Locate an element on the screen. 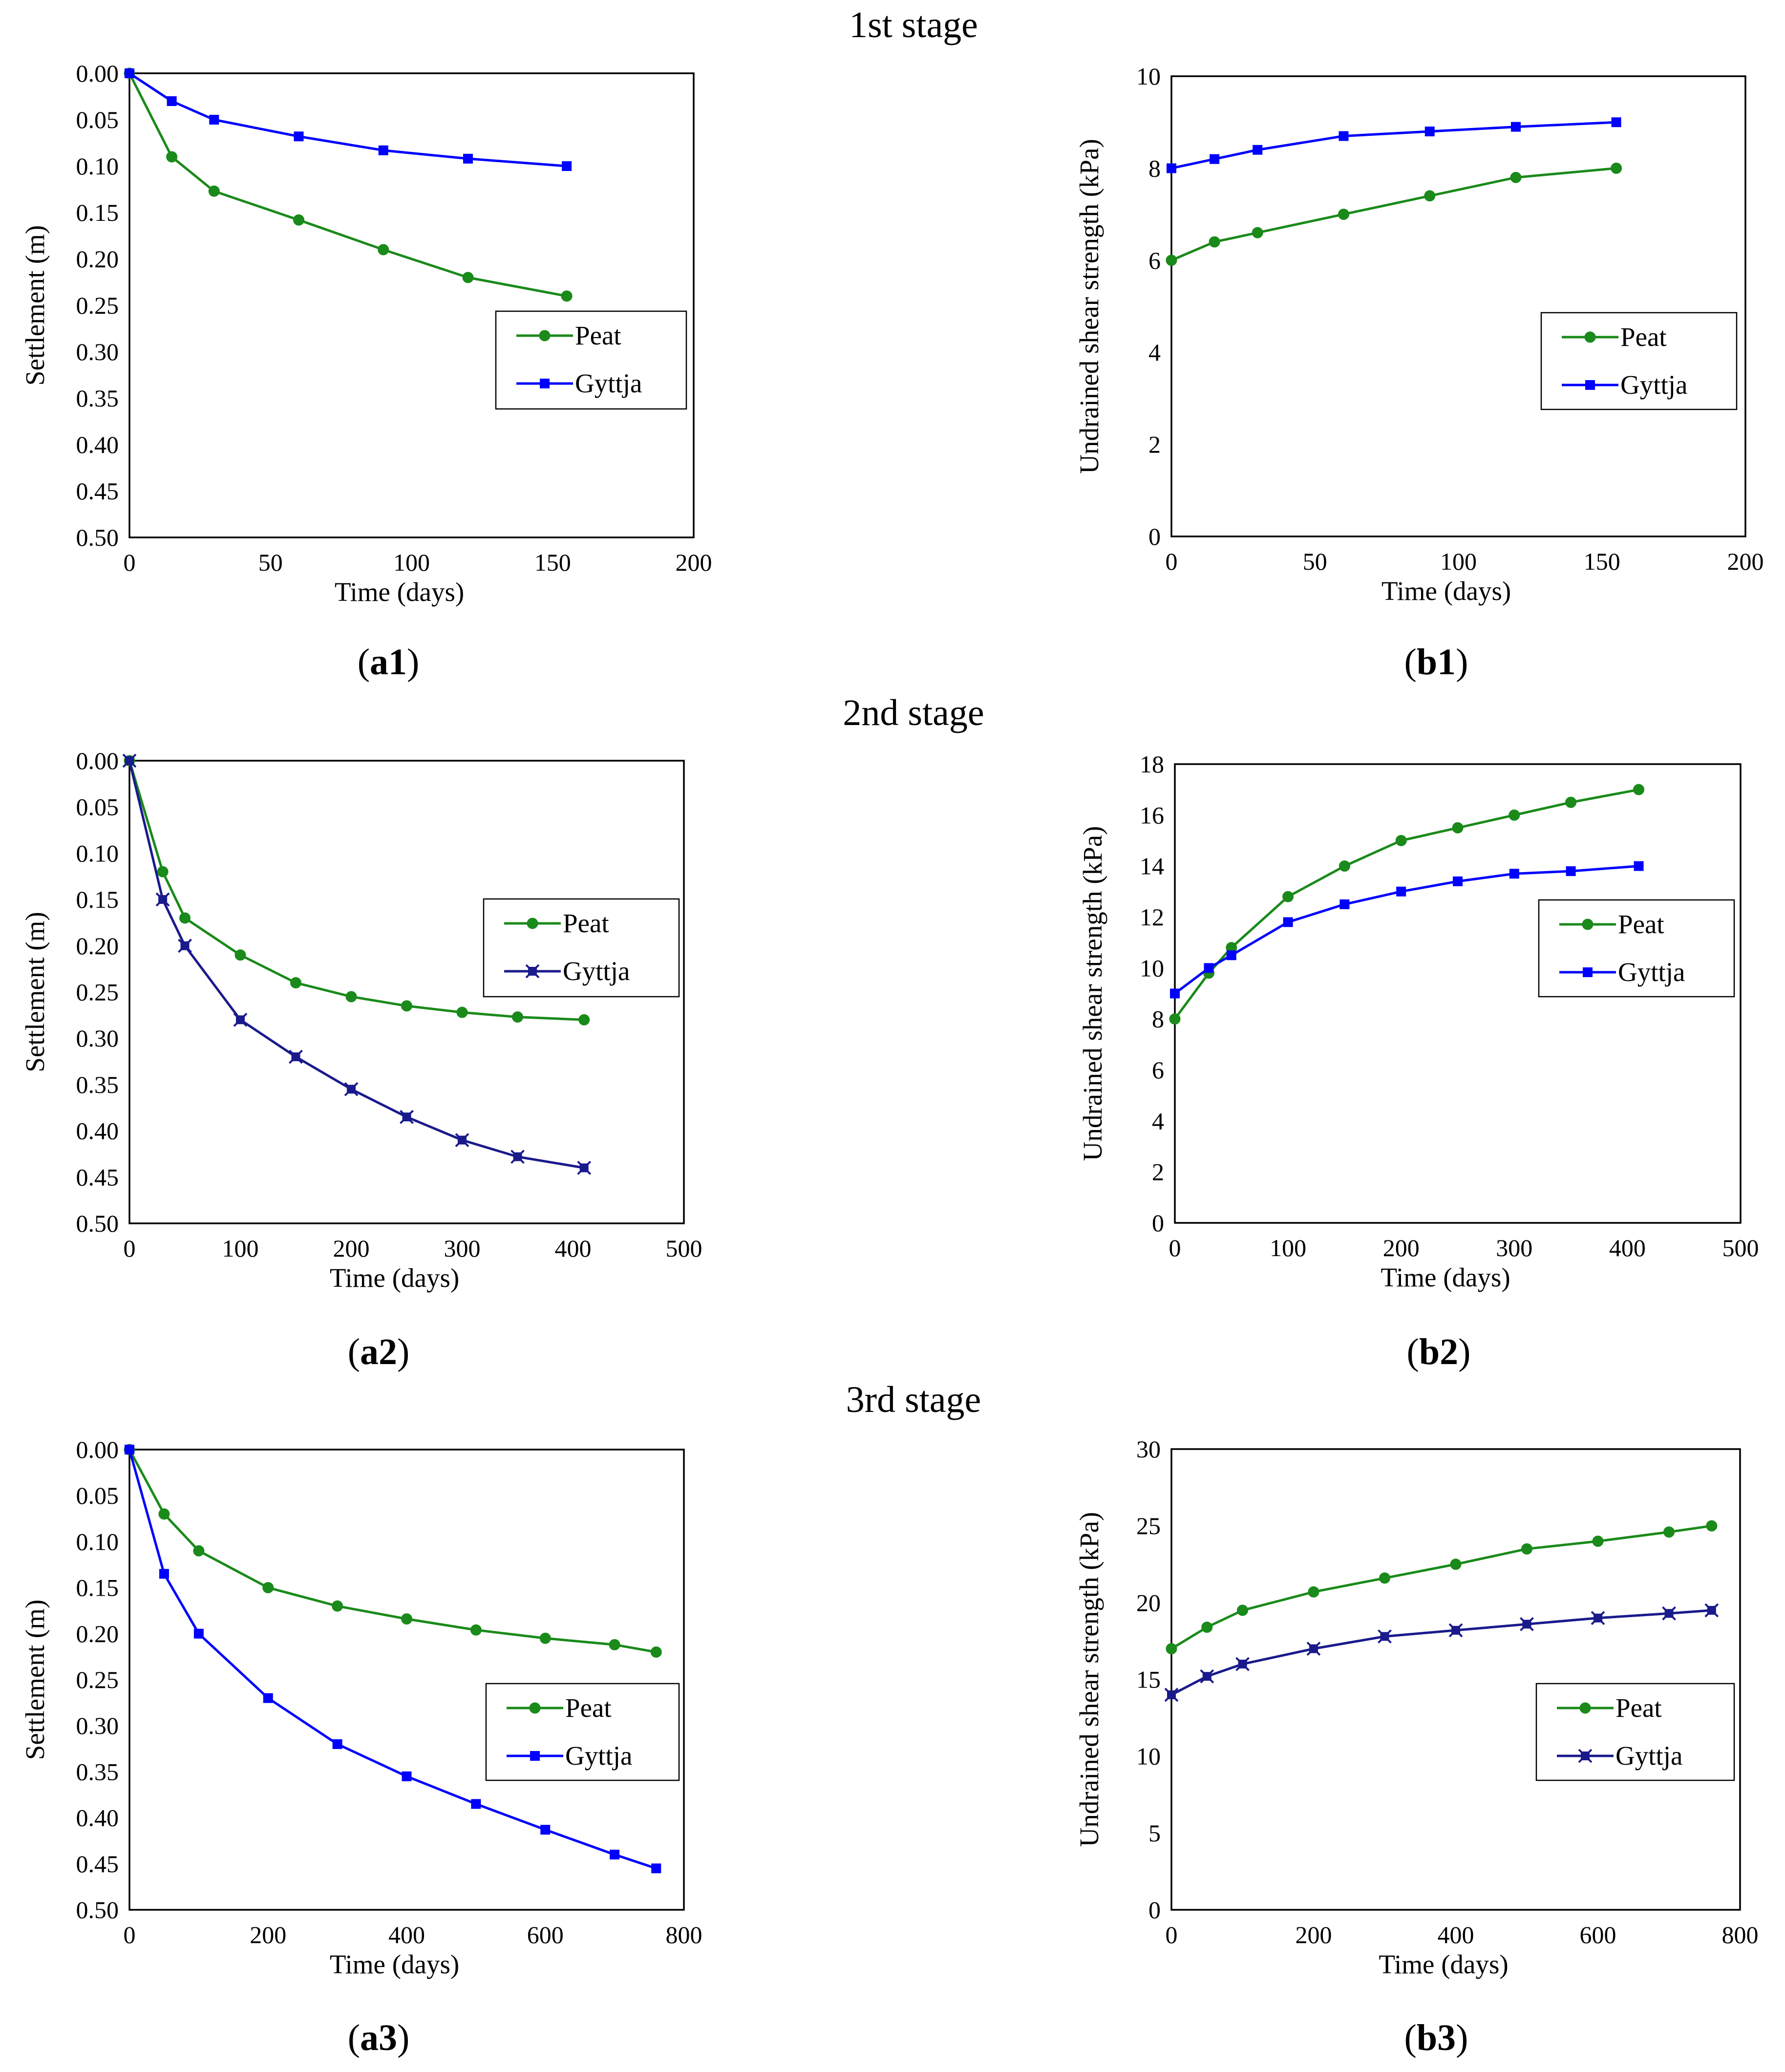 Image resolution: width=1785 pixels, height=2072 pixels. a1-xtick-label-2: 100 is located at coordinates (411, 562).